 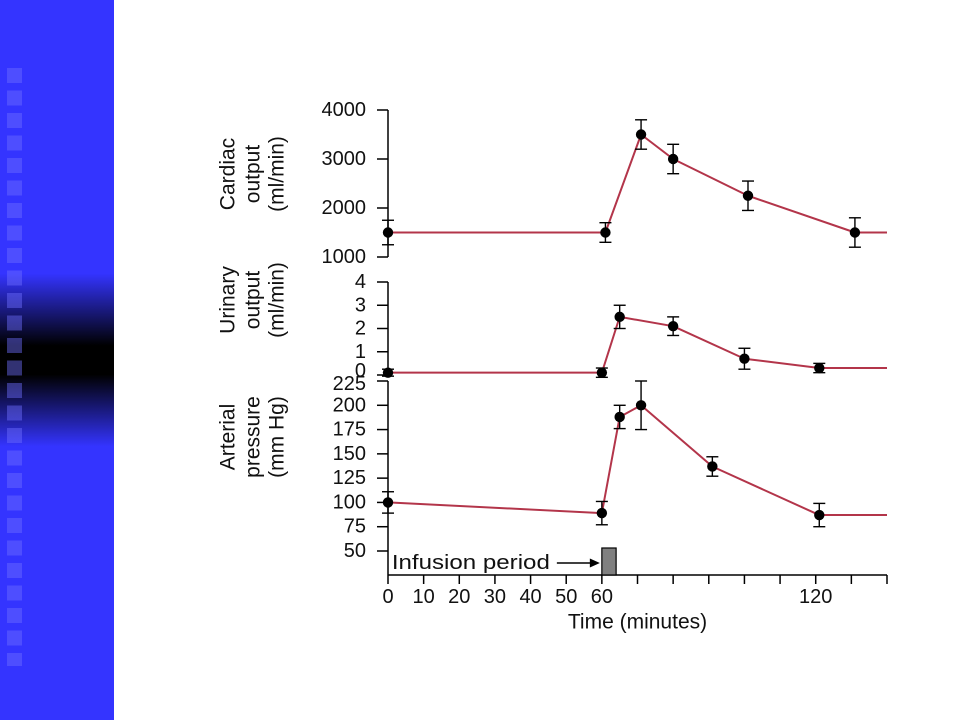 I want to click on y-tick-label: 75, so click(x=355, y=527).